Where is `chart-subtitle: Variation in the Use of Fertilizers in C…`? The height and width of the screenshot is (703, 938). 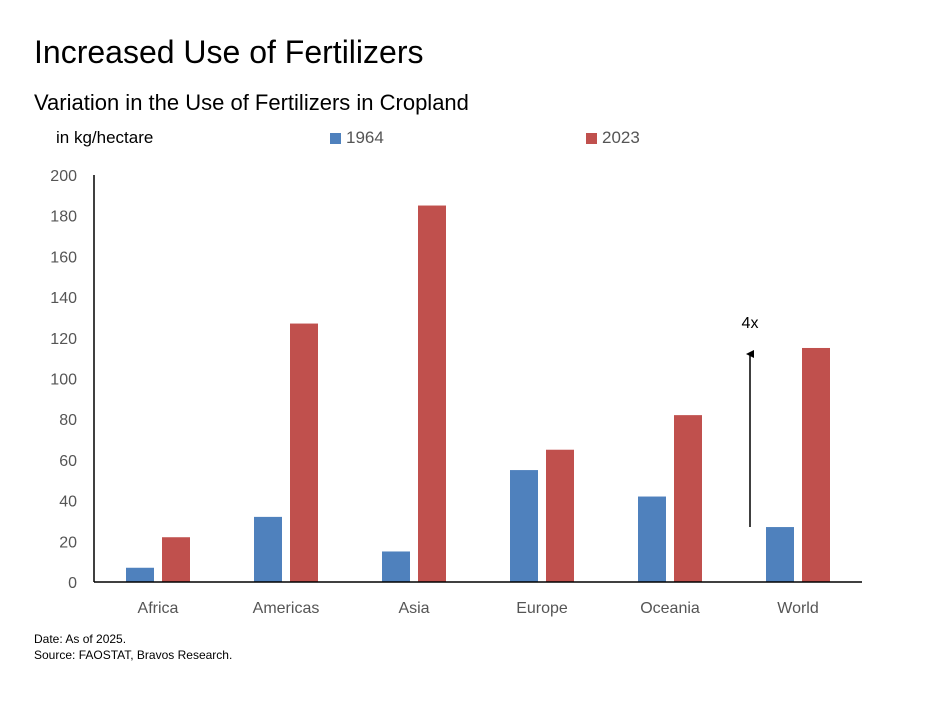 chart-subtitle: Variation in the Use of Fertilizers in C… is located at coordinates (251, 102).